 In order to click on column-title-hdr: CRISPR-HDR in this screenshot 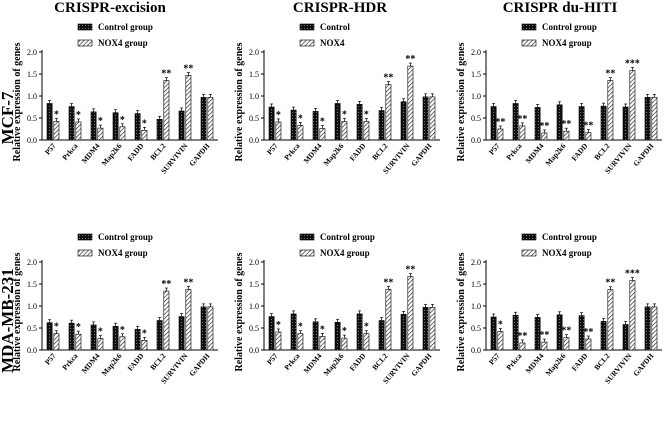, I will do `click(340, 8)`.